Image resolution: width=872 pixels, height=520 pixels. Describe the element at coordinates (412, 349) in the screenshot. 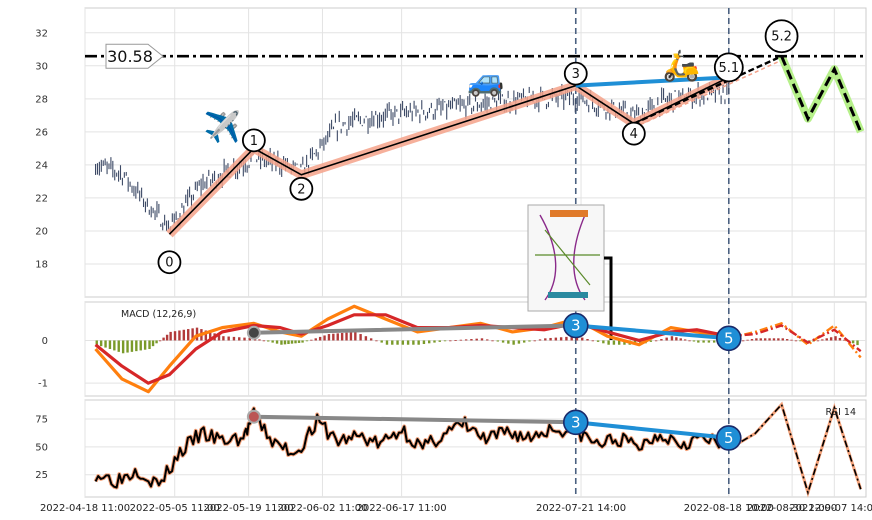

I see `macd-line` at that location.